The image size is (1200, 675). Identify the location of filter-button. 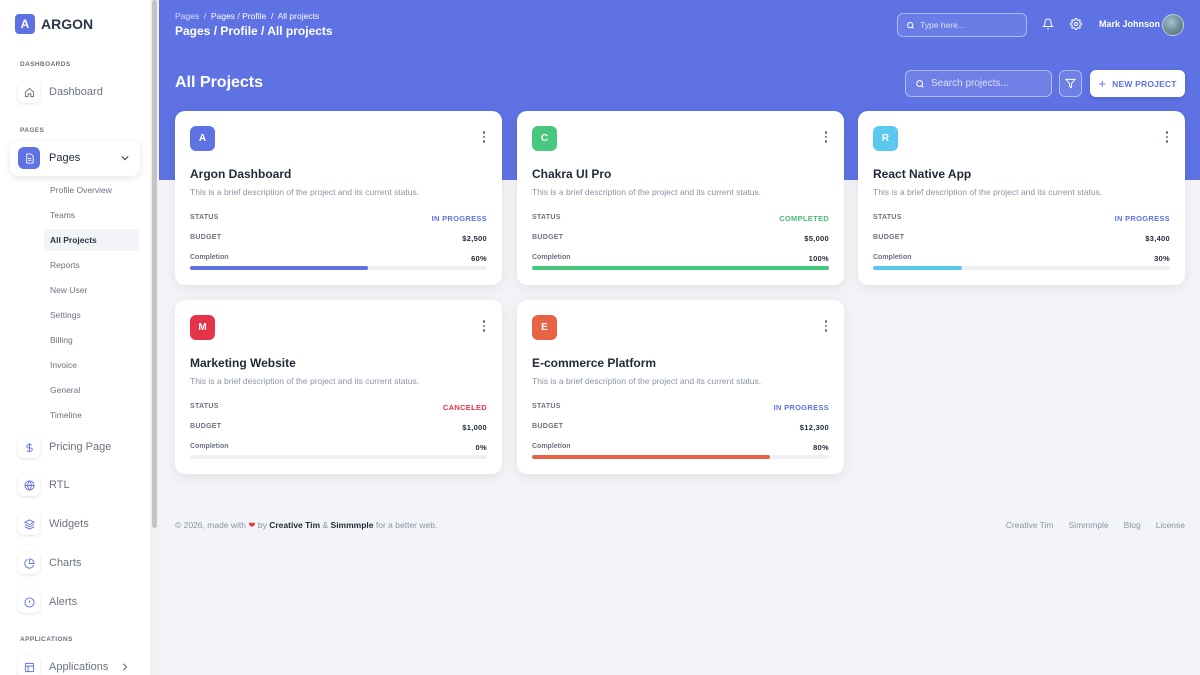
(1070, 83).